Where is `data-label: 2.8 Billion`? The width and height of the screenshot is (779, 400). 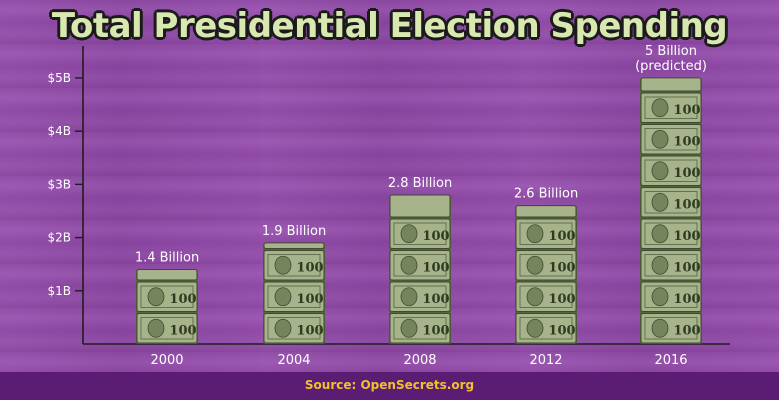 data-label: 2.8 Billion is located at coordinates (420, 183).